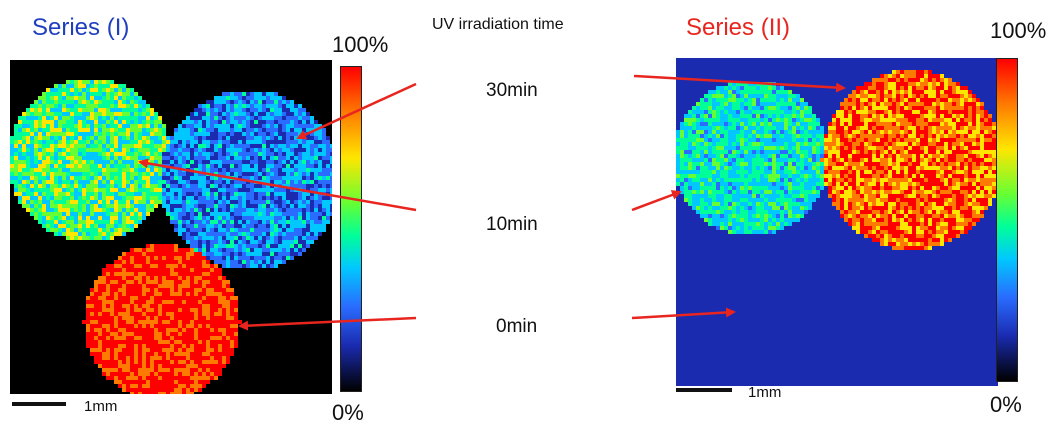  I want to click on series-2-colorbar, so click(1007, 220).